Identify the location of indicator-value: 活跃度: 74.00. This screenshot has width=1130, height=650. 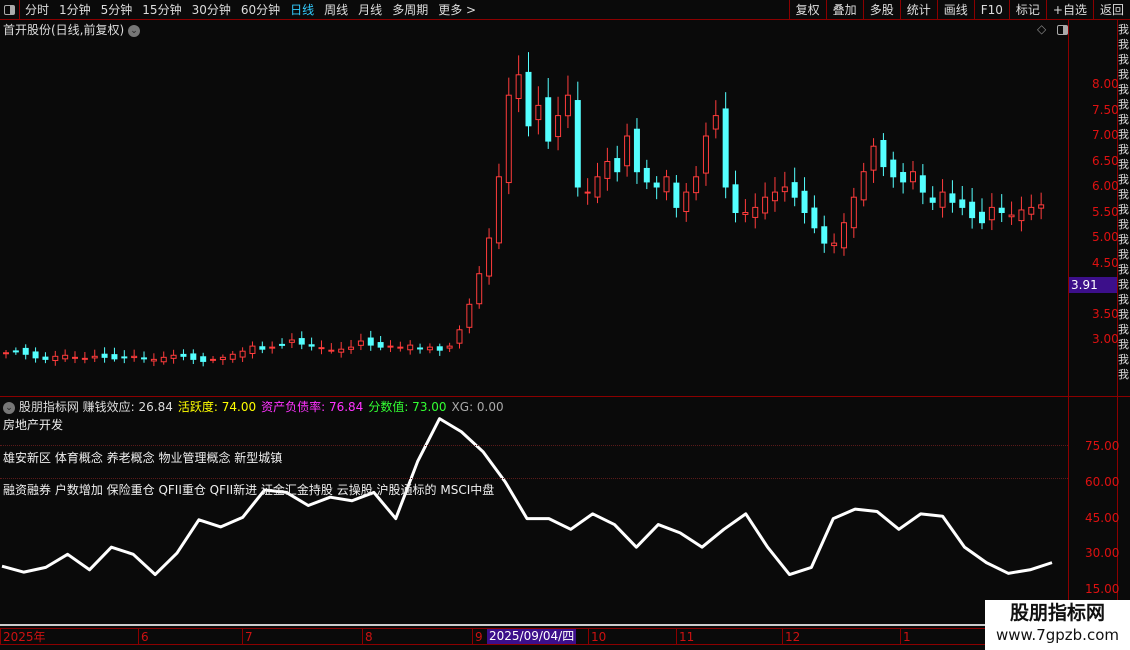
(217, 407).